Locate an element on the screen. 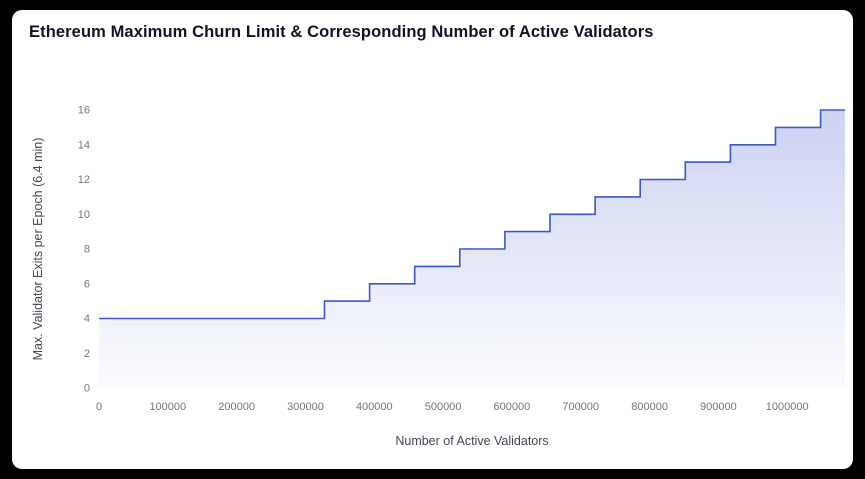 The image size is (865, 479). y-tick-label: 8 is located at coordinates (87, 250).